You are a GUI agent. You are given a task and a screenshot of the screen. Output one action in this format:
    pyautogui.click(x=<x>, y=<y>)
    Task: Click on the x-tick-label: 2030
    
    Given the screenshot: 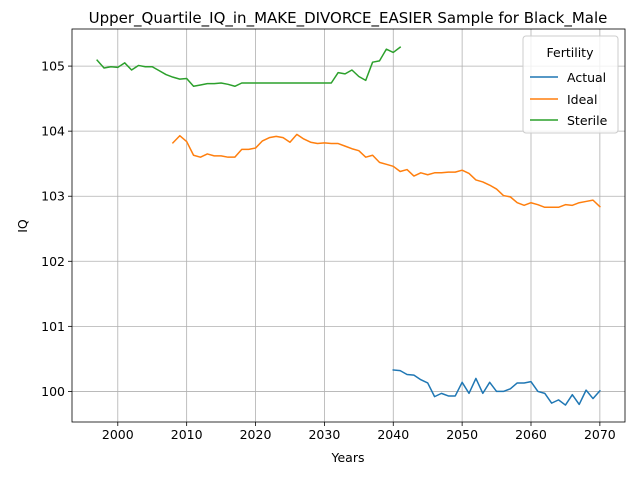 What is the action you would take?
    pyautogui.click(x=324, y=434)
    